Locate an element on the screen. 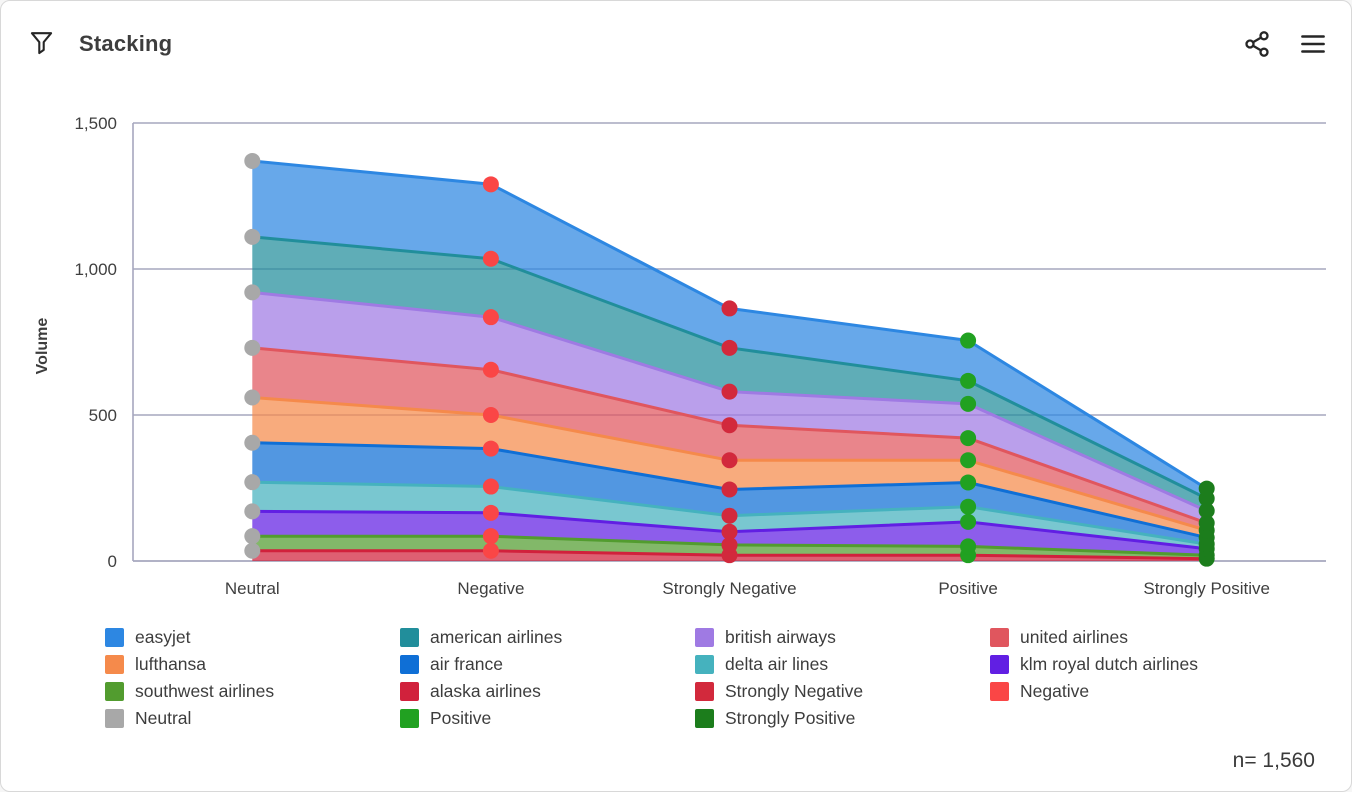 The width and height of the screenshot is (1352, 792). legend-item-positive: Positive is located at coordinates (547, 718).